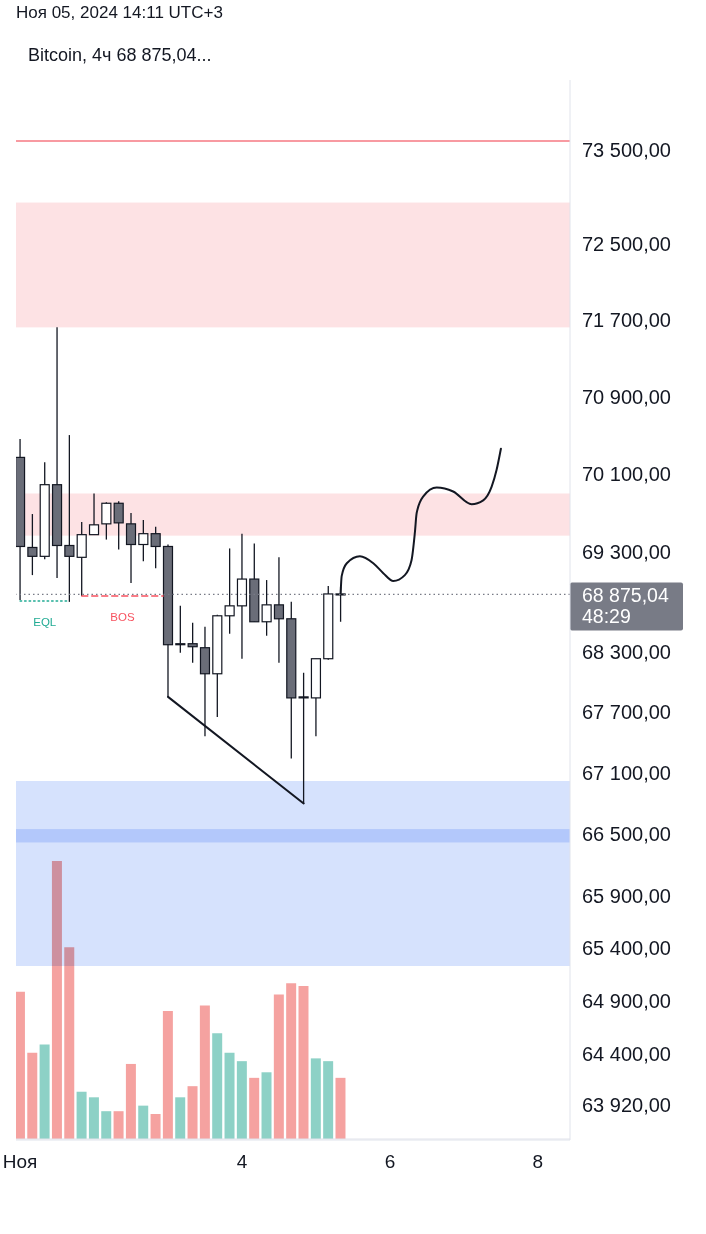  I want to click on y-tick-label: 68 300,00, so click(626, 651).